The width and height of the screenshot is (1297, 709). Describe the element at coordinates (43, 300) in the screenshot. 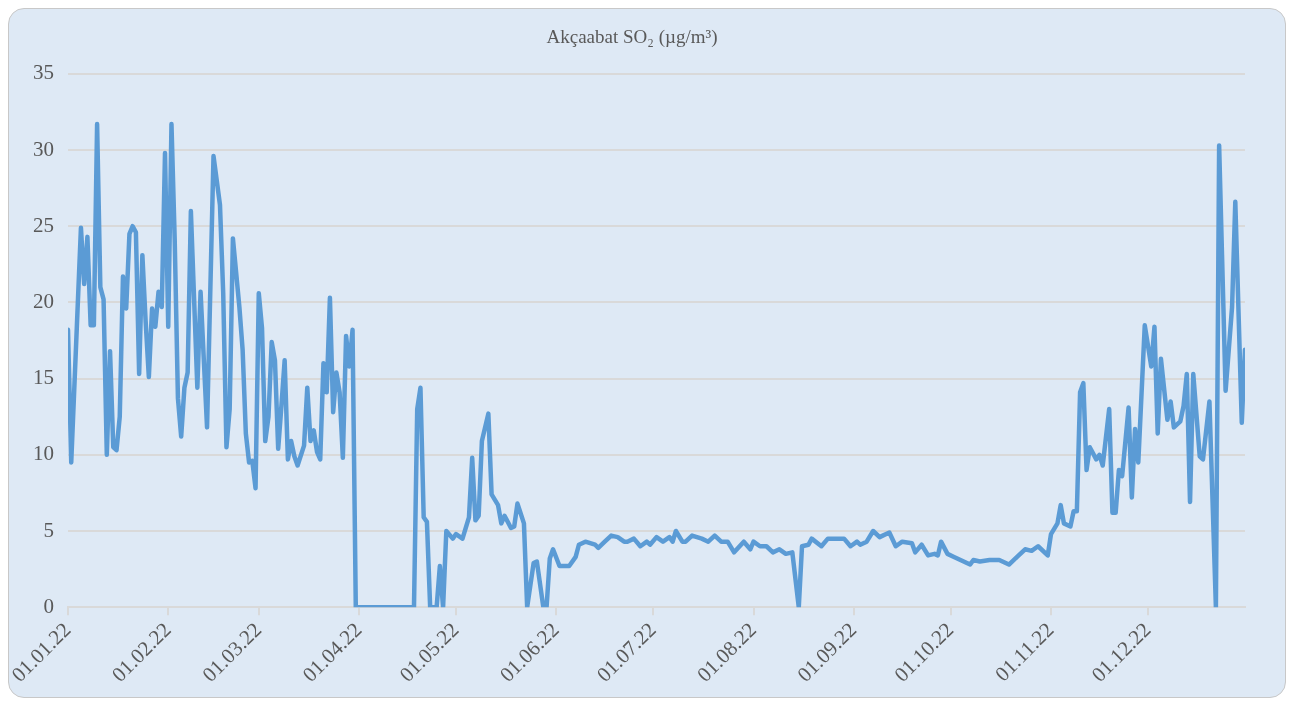

I see `y-tick-label: 20` at that location.